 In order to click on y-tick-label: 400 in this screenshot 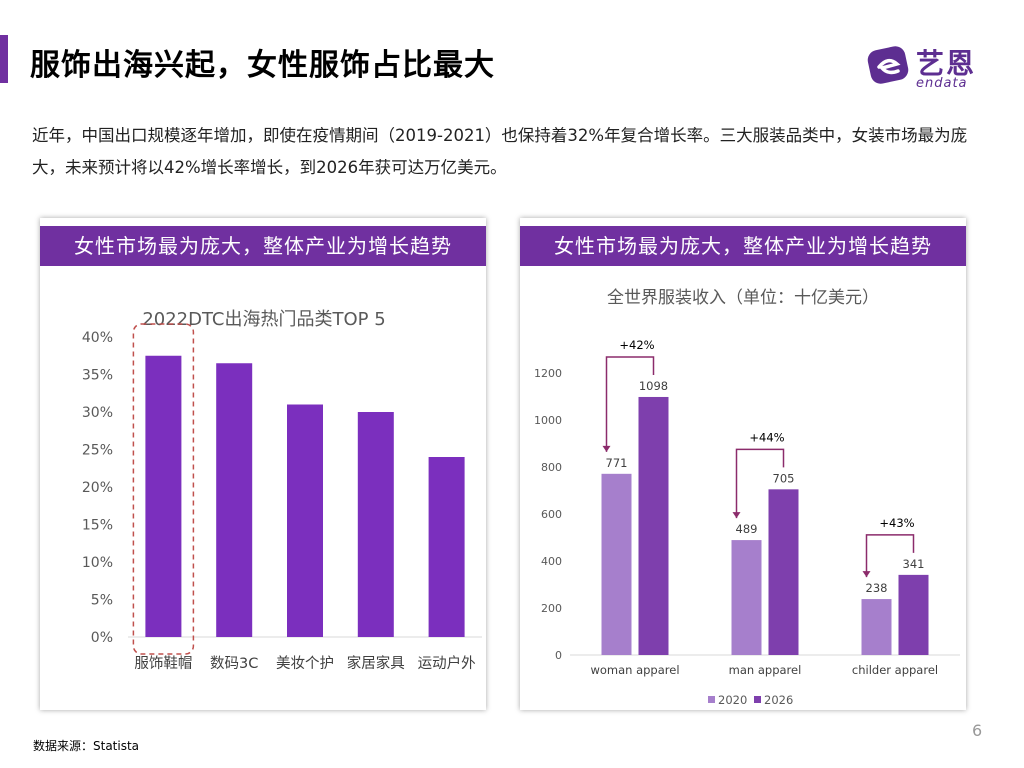, I will do `click(551, 561)`.